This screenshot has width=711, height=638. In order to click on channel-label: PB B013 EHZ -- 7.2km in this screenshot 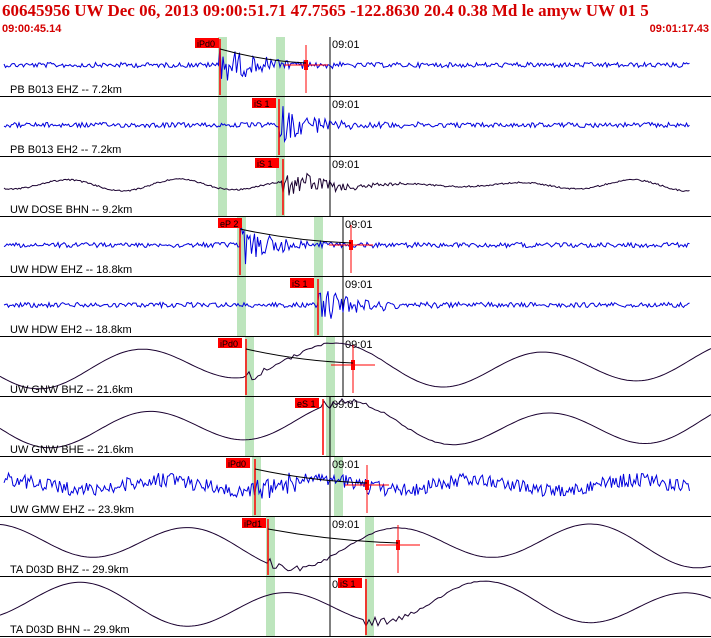, I will do `click(66, 90)`.